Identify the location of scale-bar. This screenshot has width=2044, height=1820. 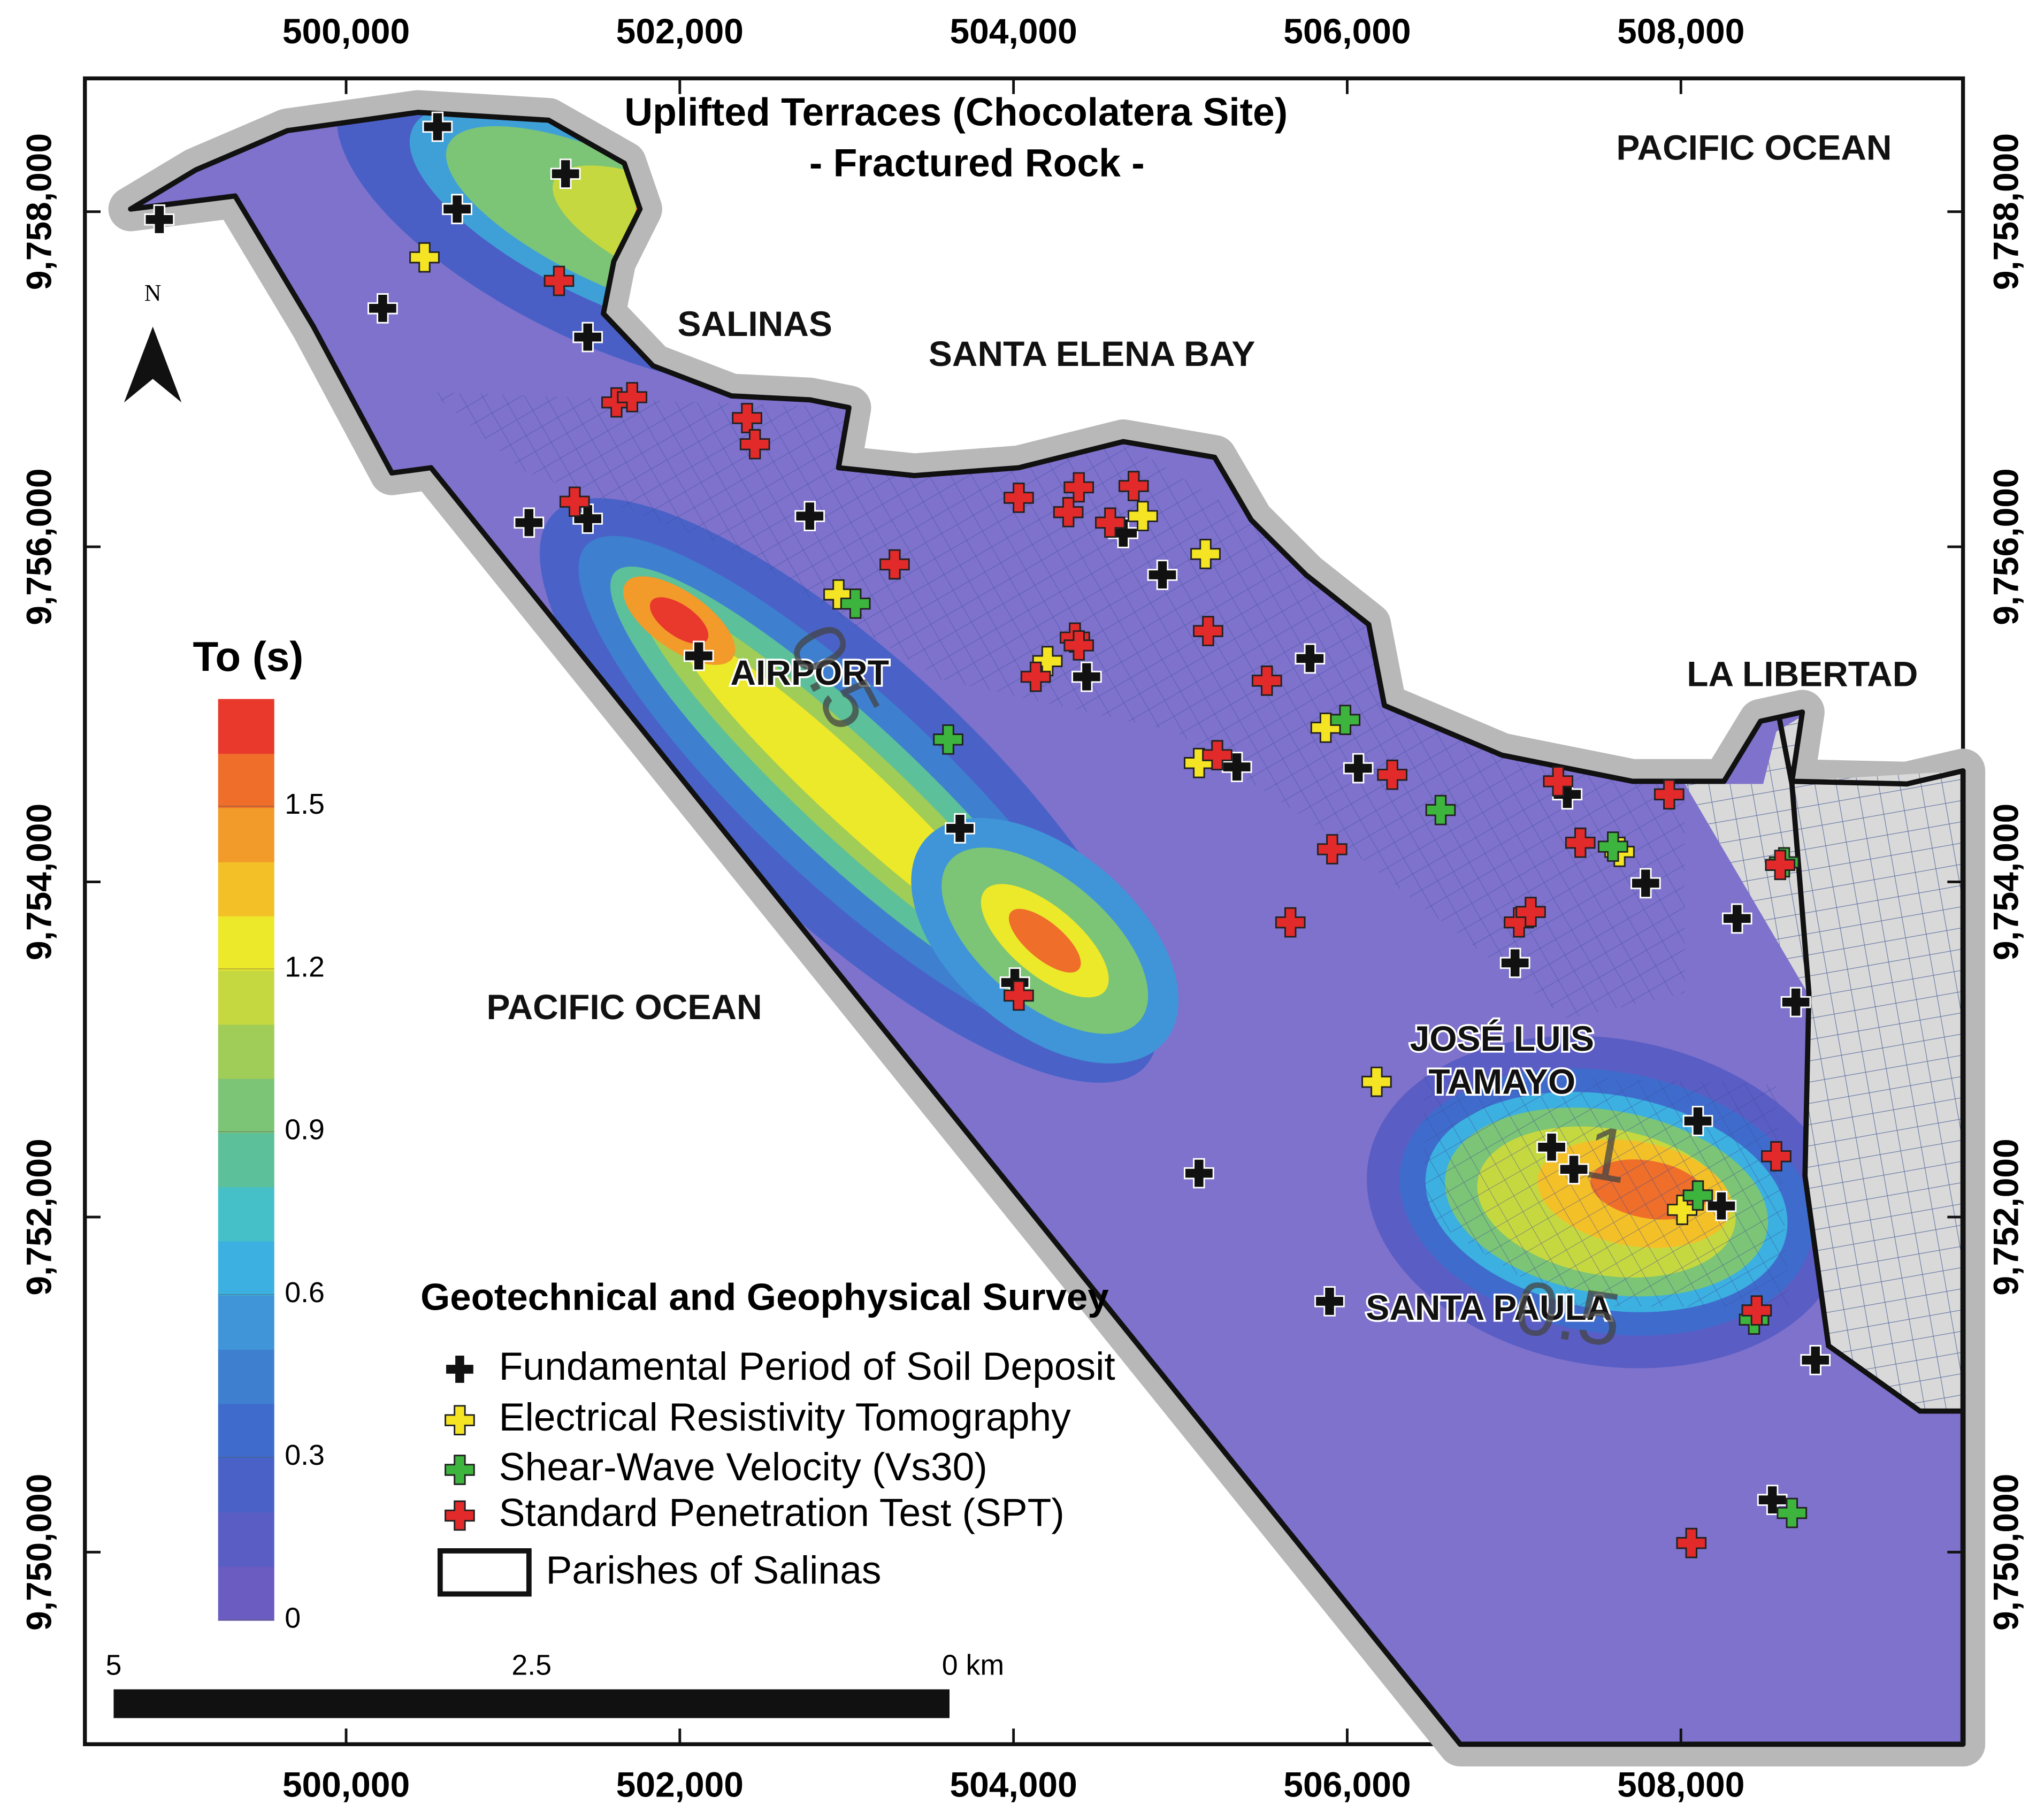
(531, 1704).